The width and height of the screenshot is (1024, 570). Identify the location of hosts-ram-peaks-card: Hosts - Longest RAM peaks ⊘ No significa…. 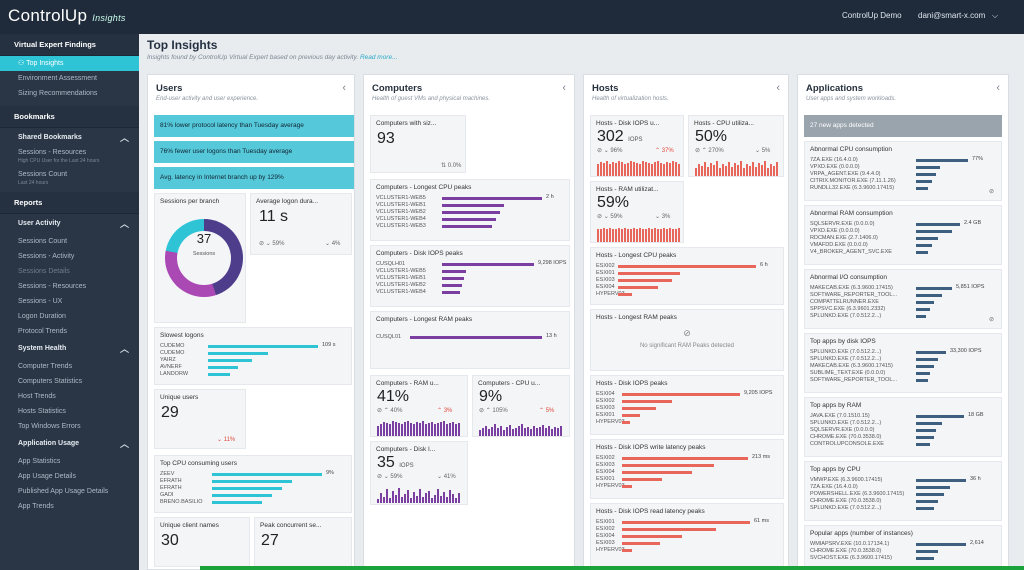
(687, 340).